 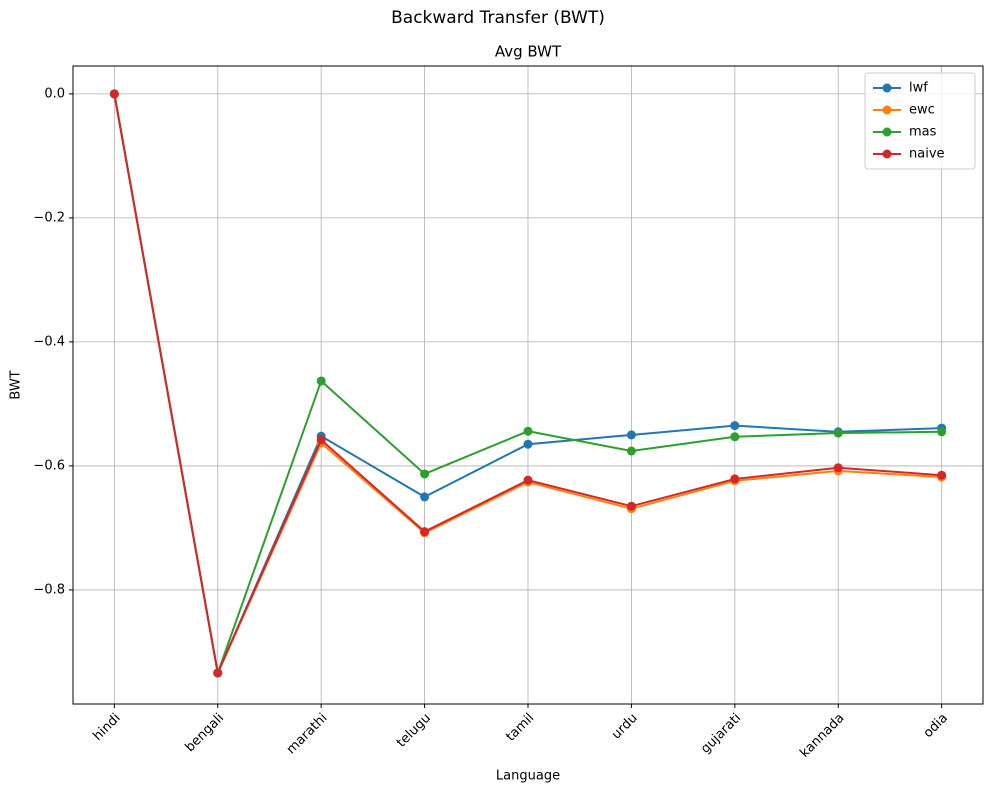 What do you see at coordinates (520, 728) in the screenshot?
I see `x-tick-label: tamil` at bounding box center [520, 728].